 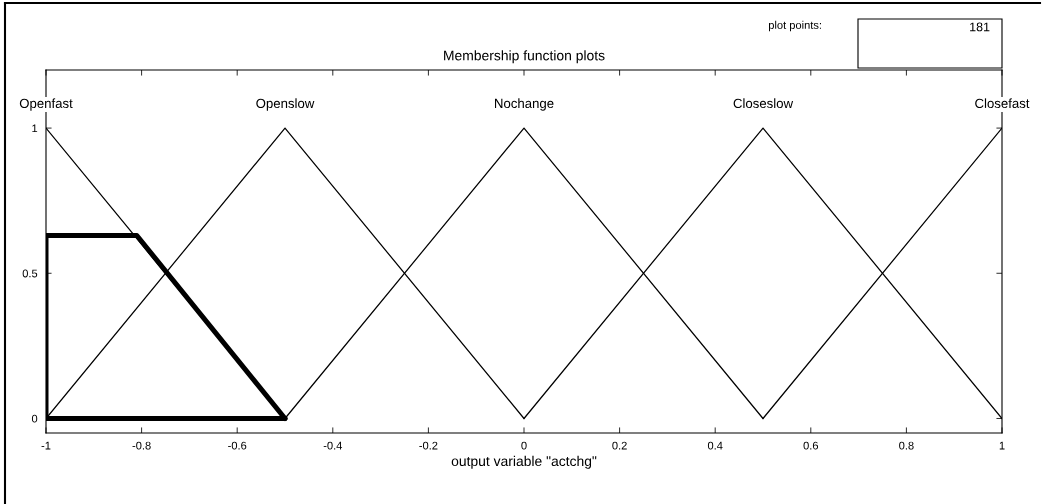 What do you see at coordinates (763, 103) in the screenshot?
I see `series-label: Closeslow` at bounding box center [763, 103].